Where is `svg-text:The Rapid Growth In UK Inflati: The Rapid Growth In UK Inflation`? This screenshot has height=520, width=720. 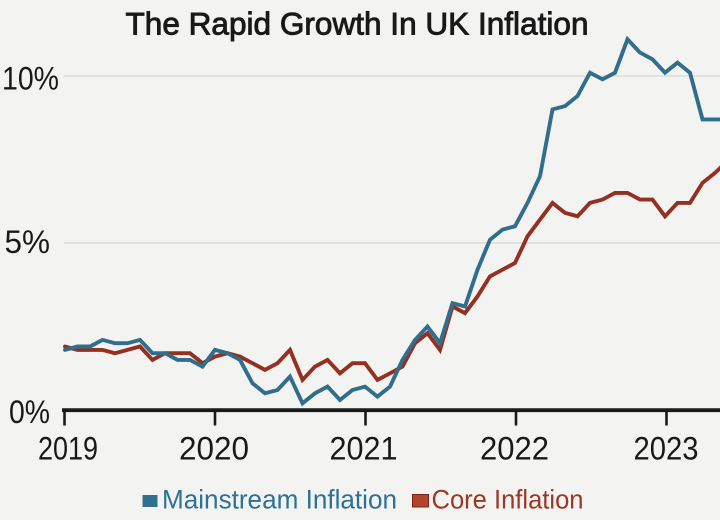
svg-text:The Rapid Growth In UK Inflati: The Rapid Growth In UK Inflation is located at coordinates (357, 24).